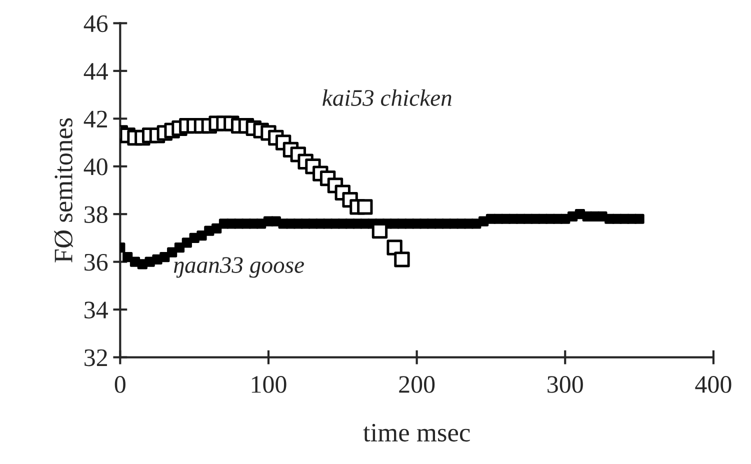 Image resolution: width=751 pixels, height=464 pixels. I want to click on series-label: ŋaan33 goose, so click(239, 267).